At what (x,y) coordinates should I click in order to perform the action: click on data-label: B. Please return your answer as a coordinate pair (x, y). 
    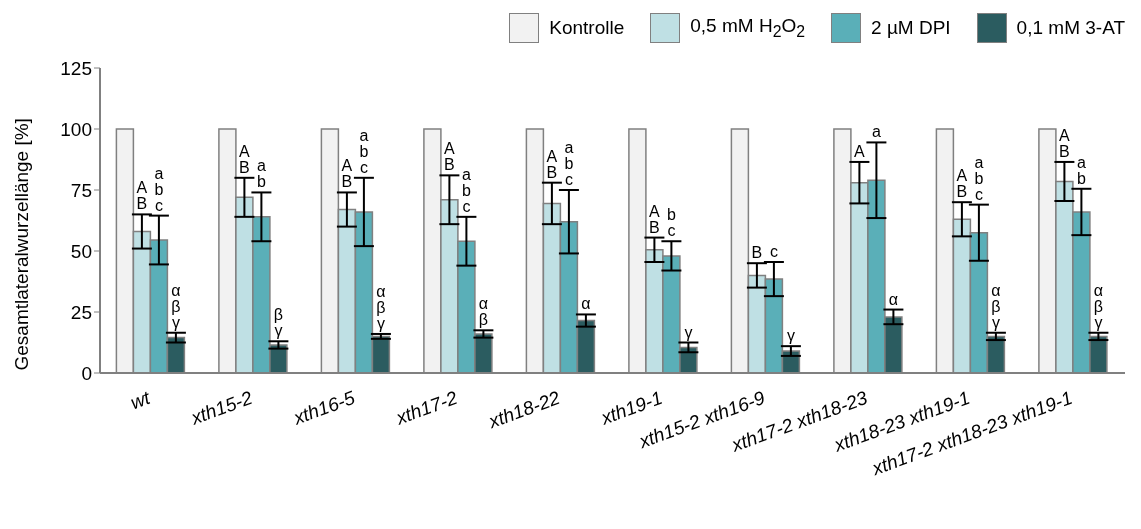
    Looking at the image, I should click on (757, 253).